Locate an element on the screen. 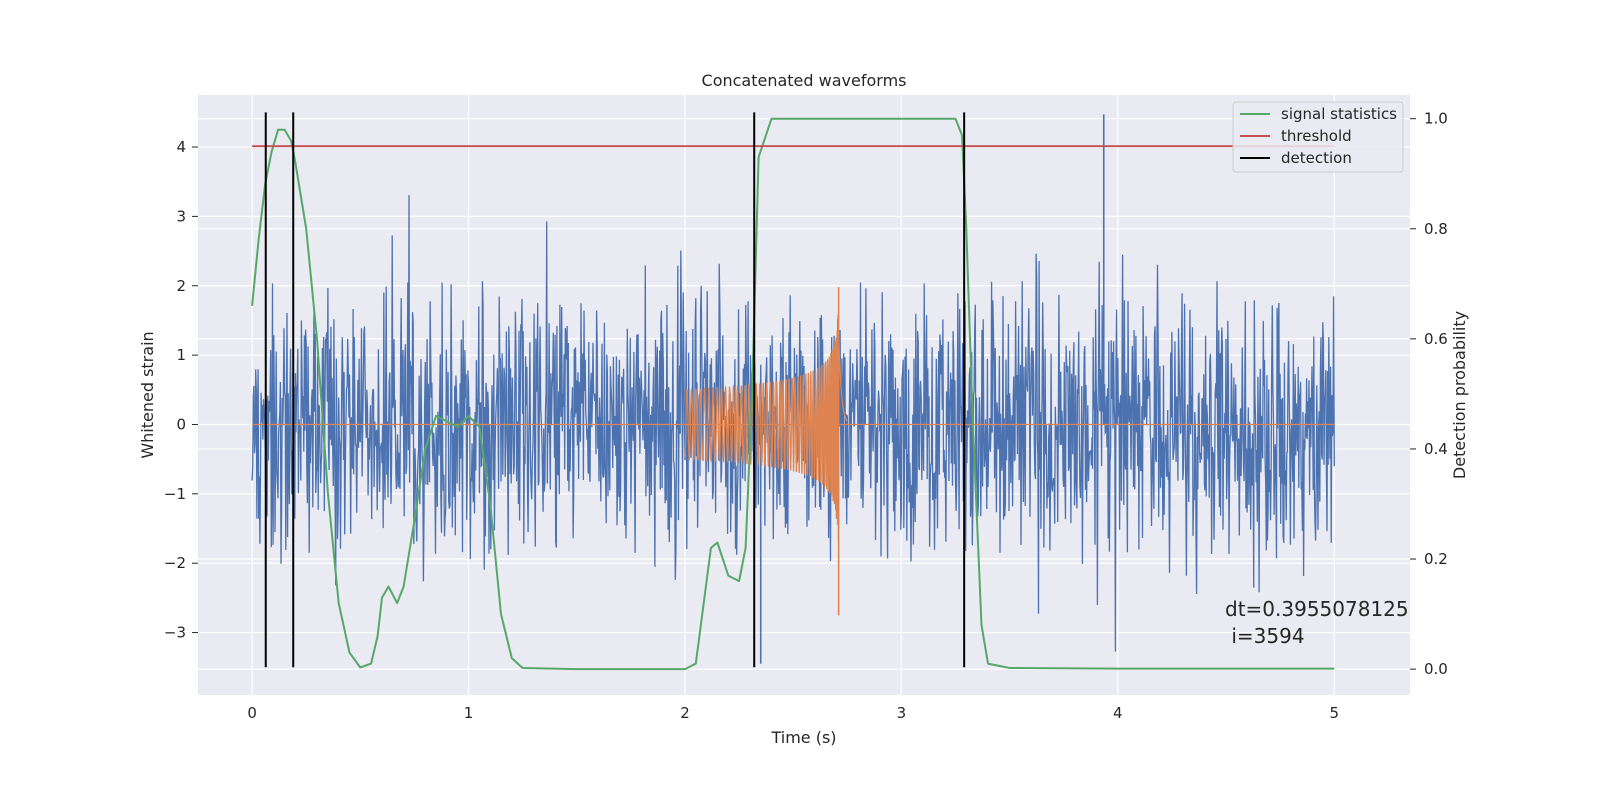 The height and width of the screenshot is (800, 1600). legend-label-signal-statistics: signal statistics is located at coordinates (1339, 114).